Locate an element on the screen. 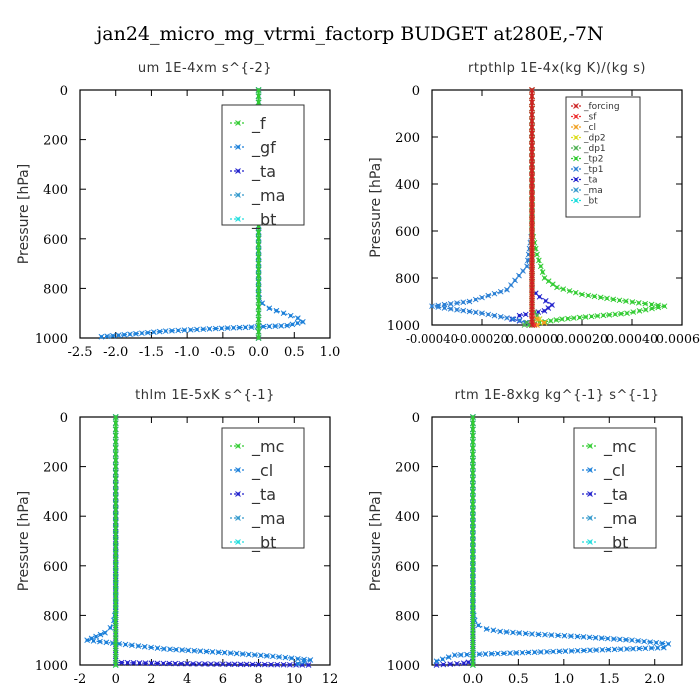  legend-entry-tp1: _tp1 is located at coordinates (587, 170).